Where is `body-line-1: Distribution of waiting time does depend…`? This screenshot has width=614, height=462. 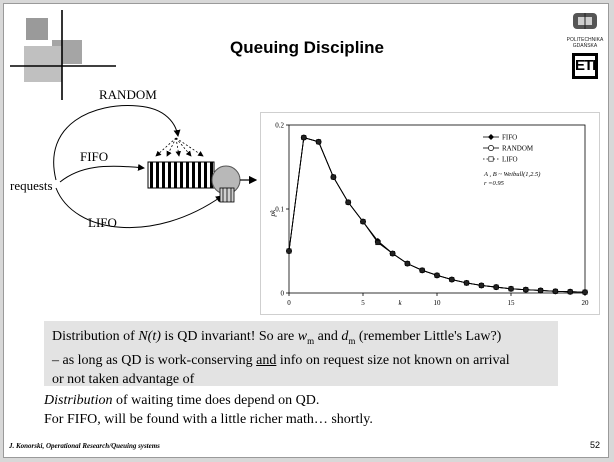 body-line-1: Distribution of waiting time does depend… is located at coordinates (181, 401).